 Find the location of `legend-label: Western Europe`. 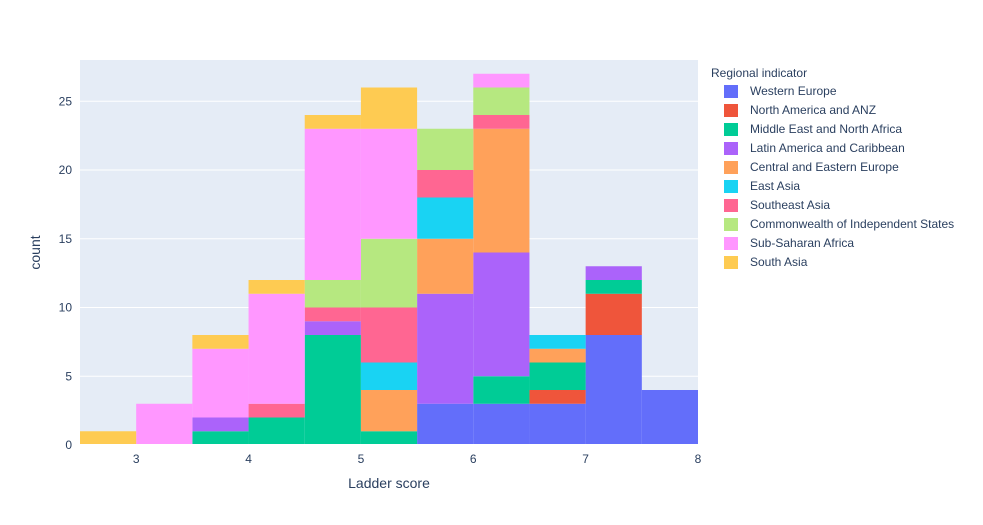

legend-label: Western Europe is located at coordinates (793, 91).